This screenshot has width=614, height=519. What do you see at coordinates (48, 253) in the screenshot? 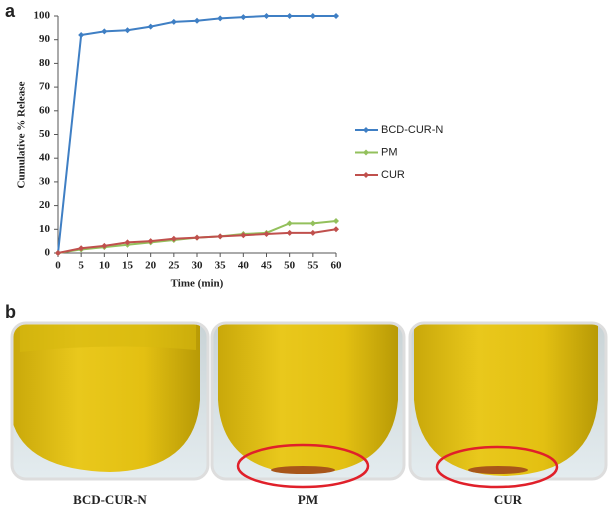
I see `y-tick-label: 0` at bounding box center [48, 253].